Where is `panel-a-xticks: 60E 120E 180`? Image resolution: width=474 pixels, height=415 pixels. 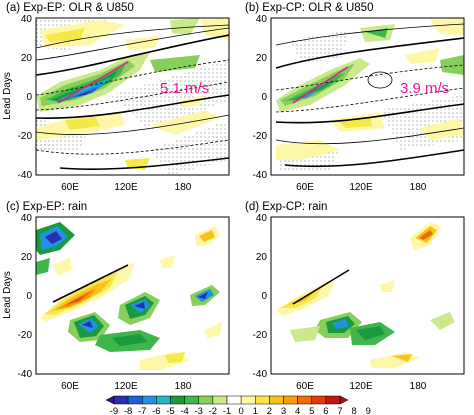
panel-a-xticks: 60E 120E 180 is located at coordinates (126, 187).